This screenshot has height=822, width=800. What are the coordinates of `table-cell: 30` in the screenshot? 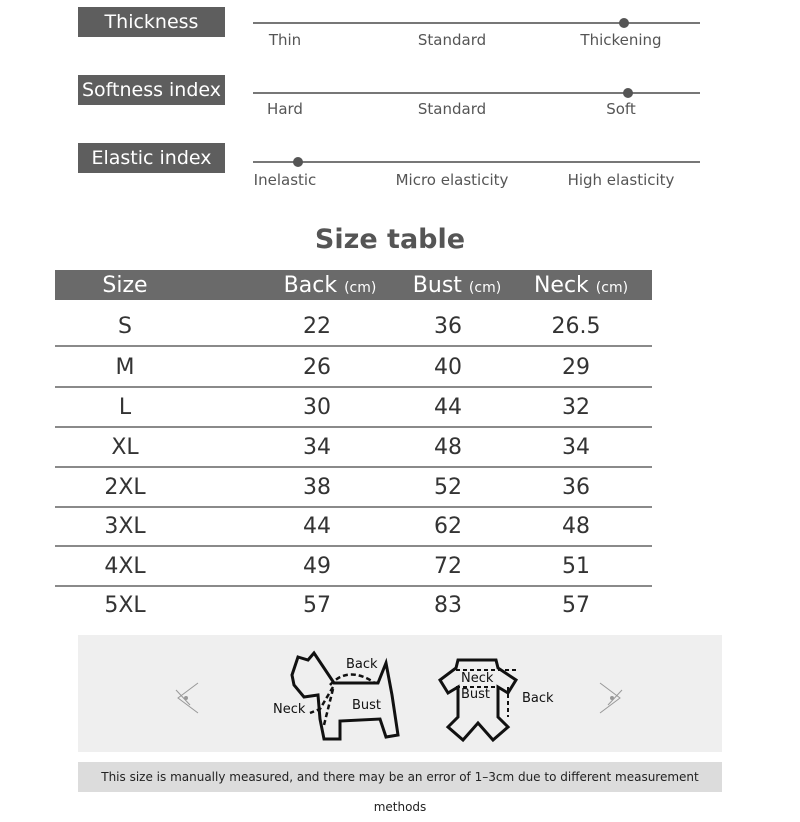 It's located at (317, 407).